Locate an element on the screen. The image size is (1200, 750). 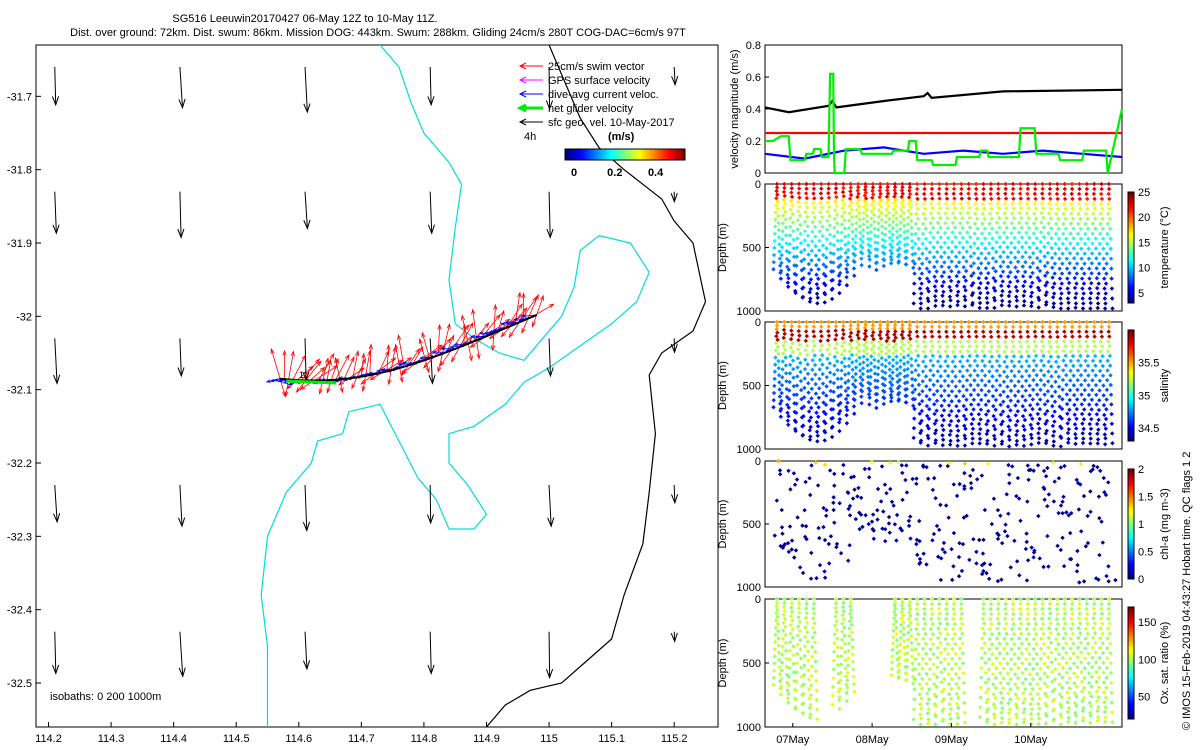
profile-colorbar-tick-label: 25 is located at coordinates (1144, 193).